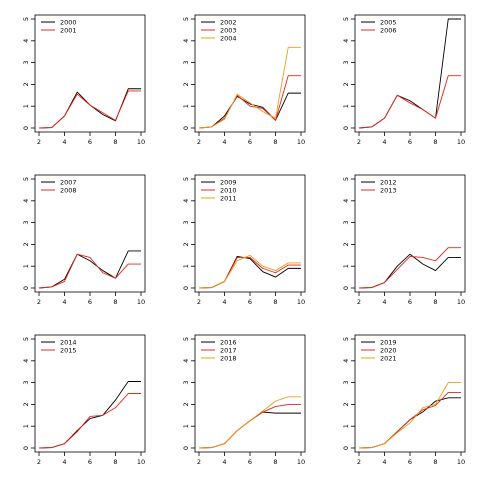 The image size is (480, 480). What do you see at coordinates (68, 190) in the screenshot?
I see `legend-label: 2008` at bounding box center [68, 190].